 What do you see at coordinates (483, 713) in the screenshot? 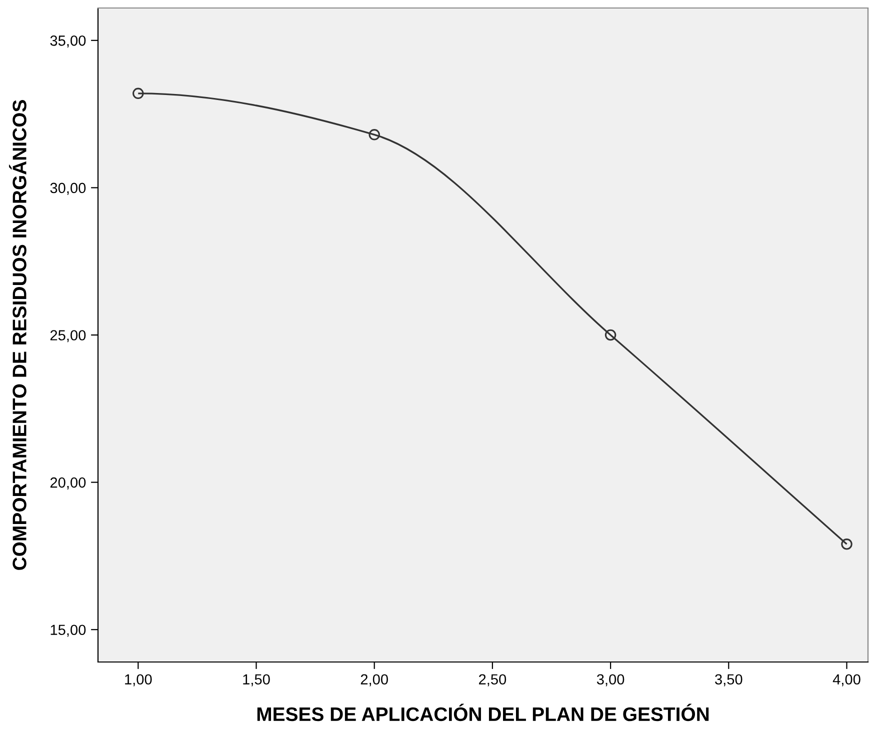
I see `x-axis-title: MESES DE APLICACIÓN DEL PLAN DE GESTIÓN` at bounding box center [483, 713].